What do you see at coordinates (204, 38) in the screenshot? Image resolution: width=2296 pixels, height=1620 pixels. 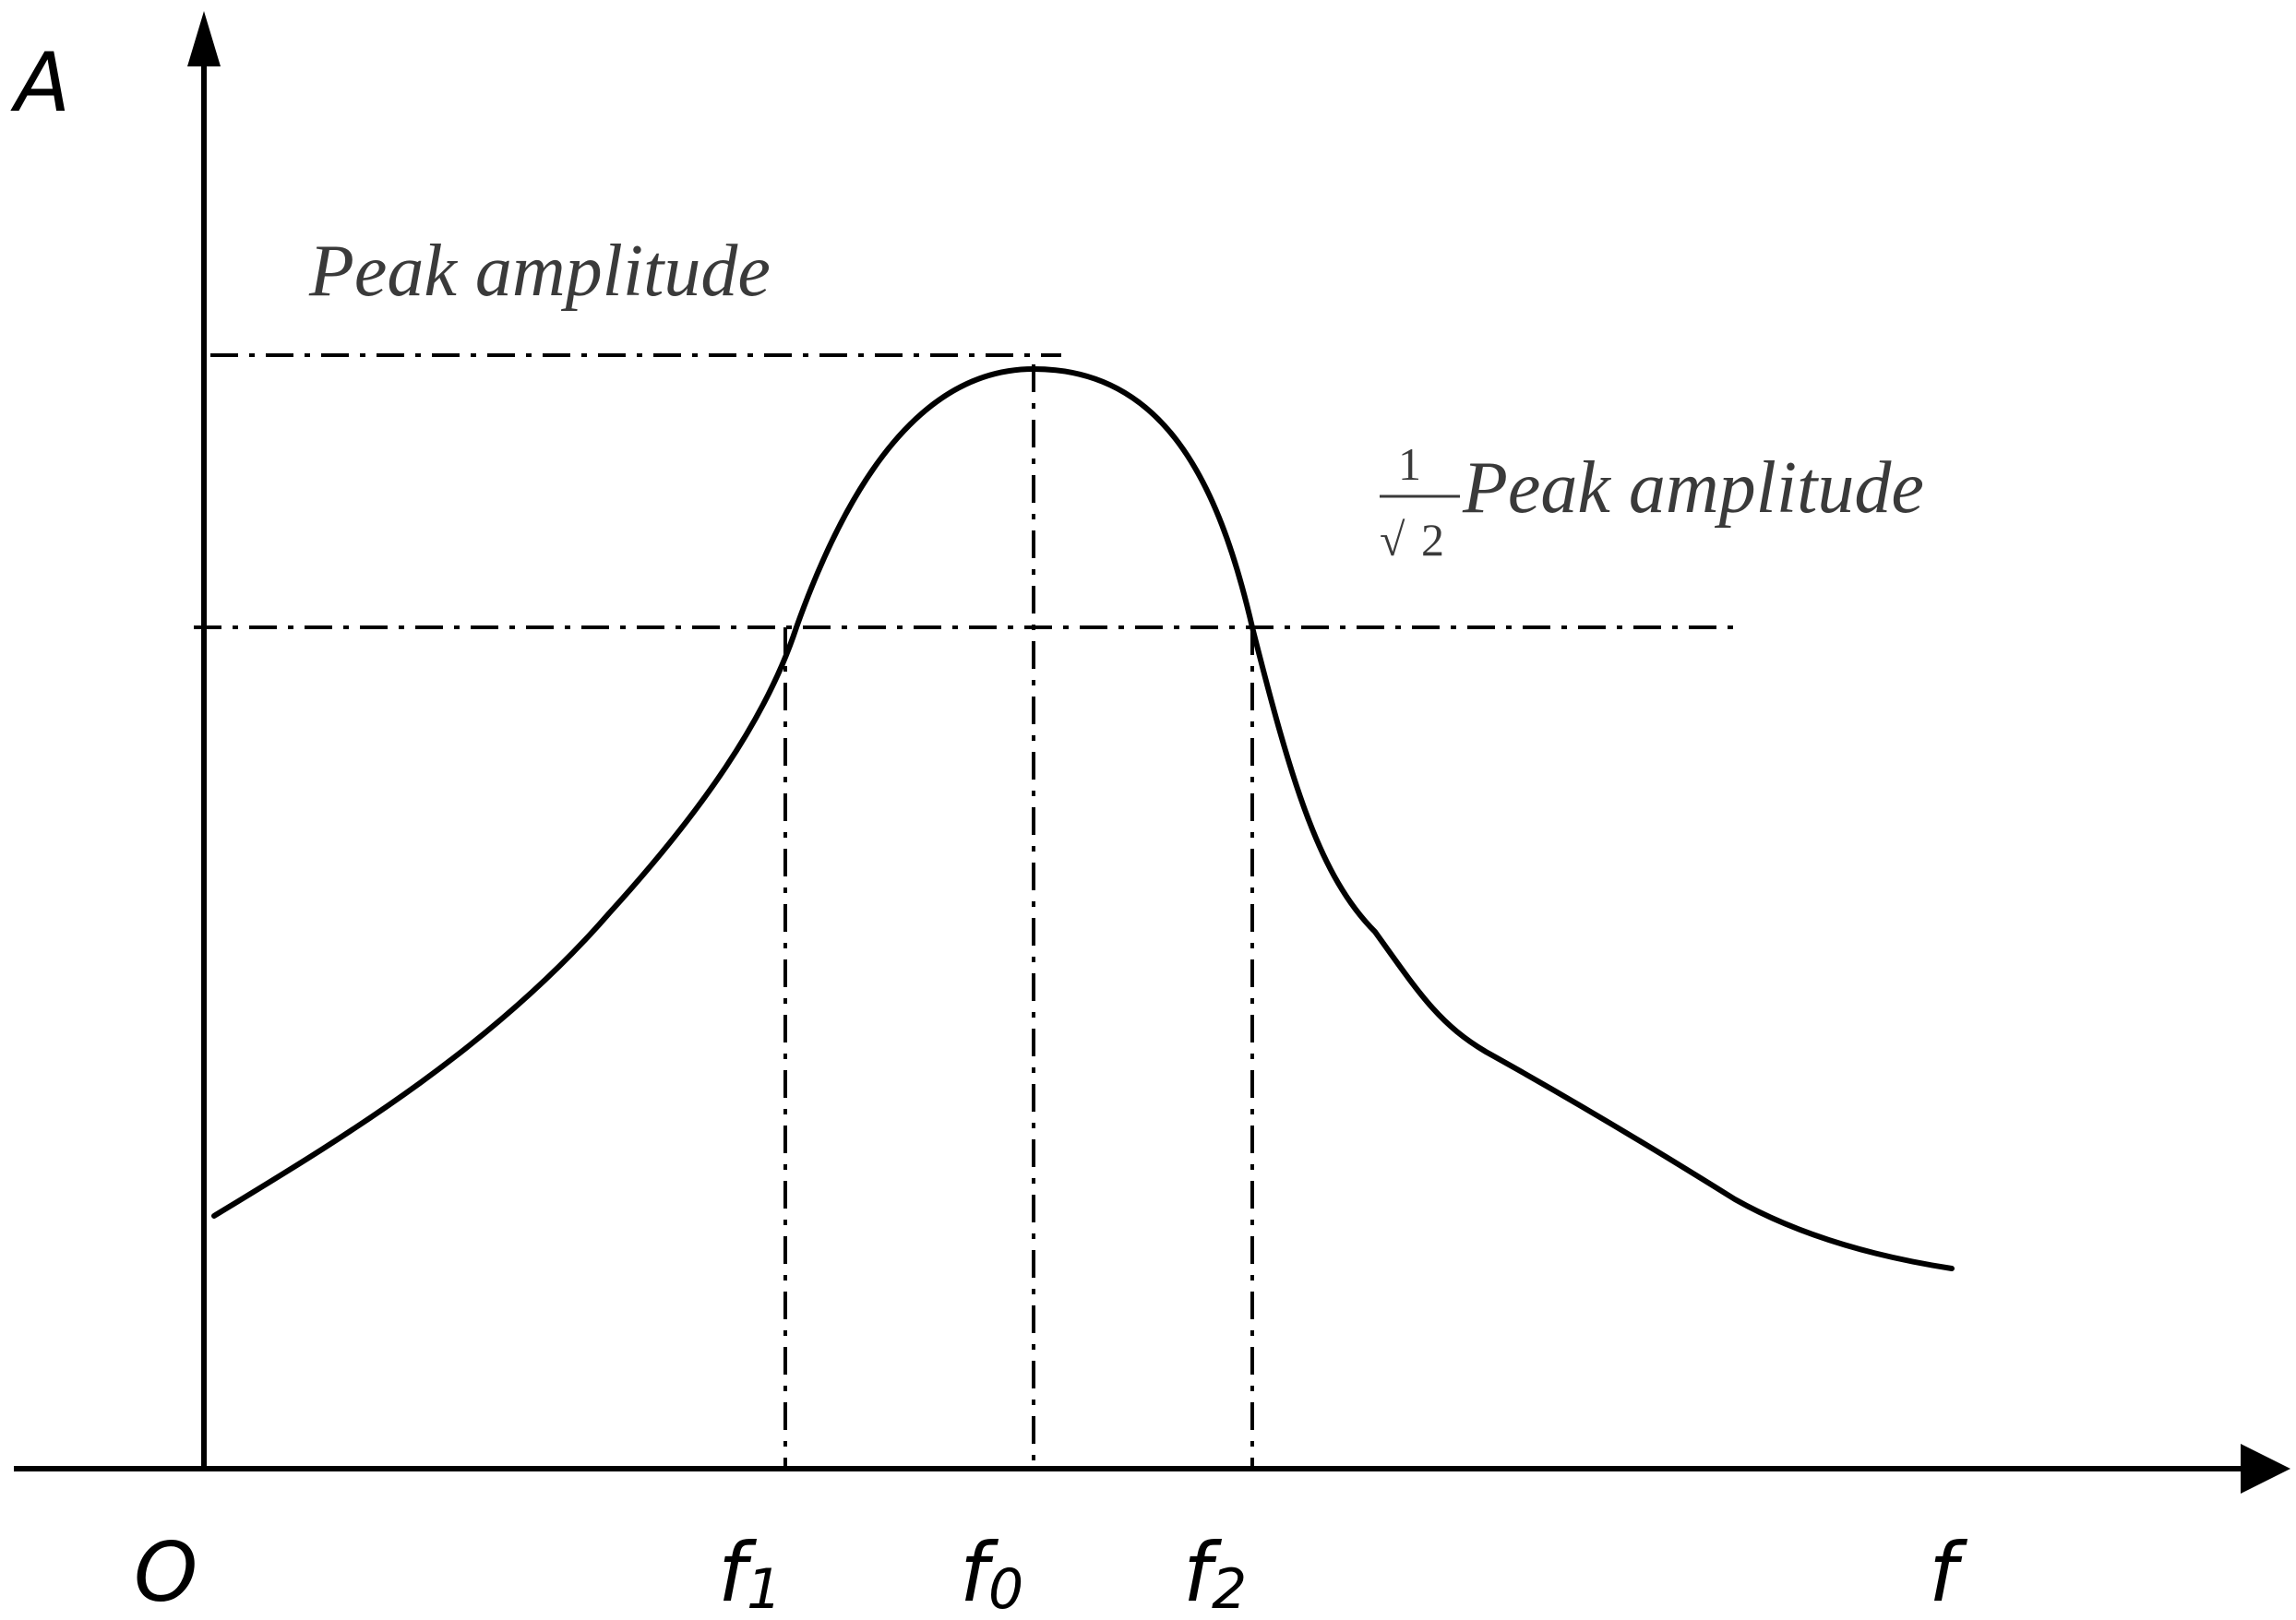 I see `y-axis-arrowhead` at bounding box center [204, 38].